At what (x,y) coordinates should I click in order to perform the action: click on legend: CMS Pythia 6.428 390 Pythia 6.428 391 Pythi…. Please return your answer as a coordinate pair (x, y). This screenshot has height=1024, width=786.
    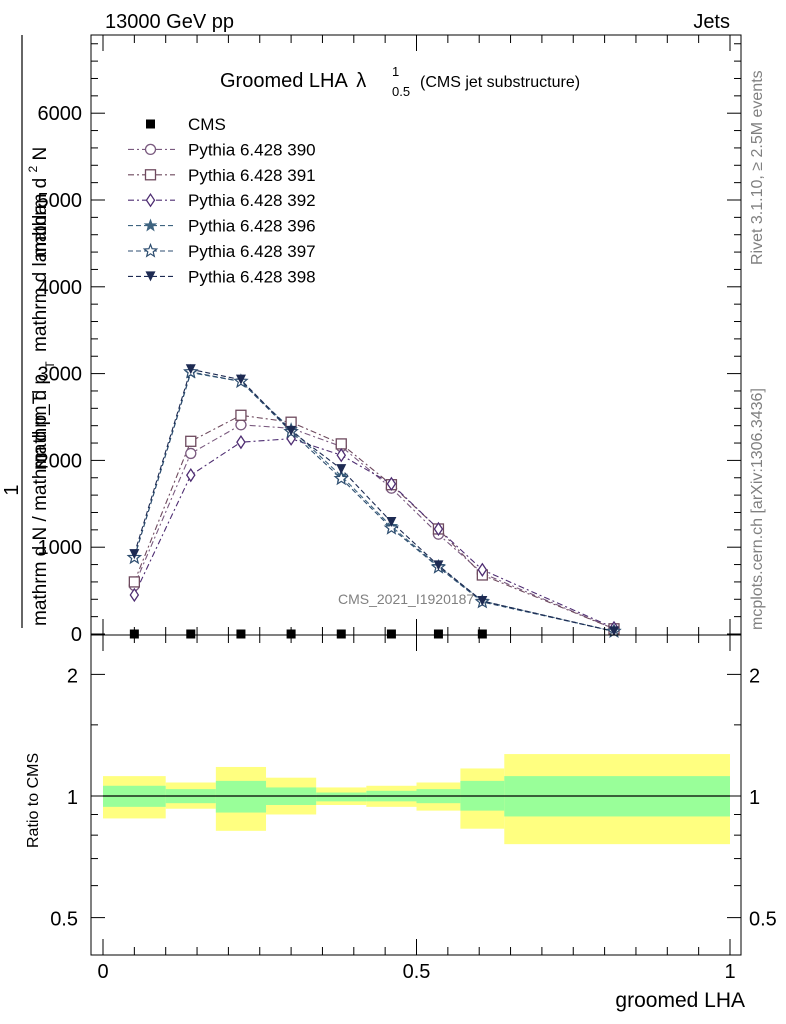
    Looking at the image, I should click on (222, 200).